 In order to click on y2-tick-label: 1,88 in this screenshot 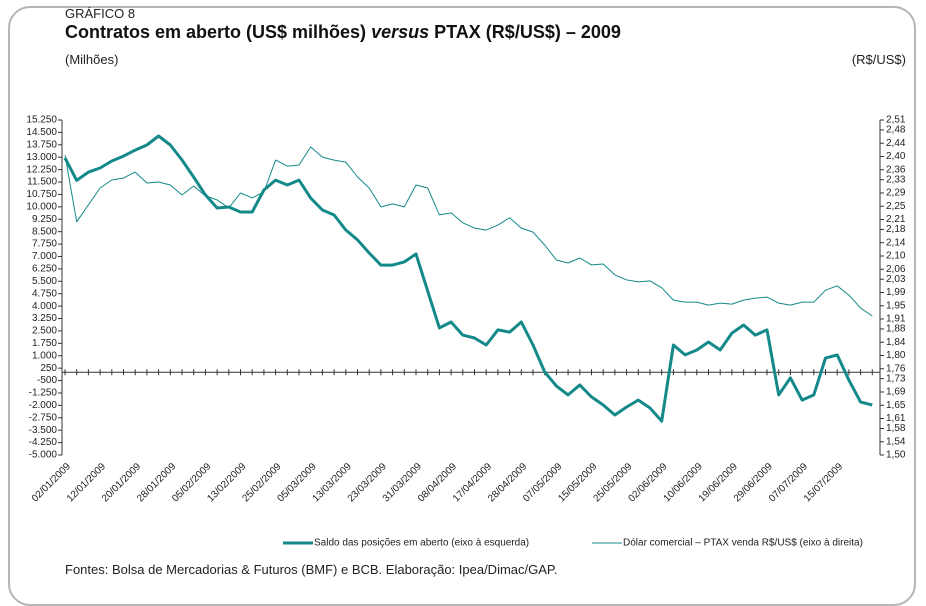, I will do `click(896, 329)`.